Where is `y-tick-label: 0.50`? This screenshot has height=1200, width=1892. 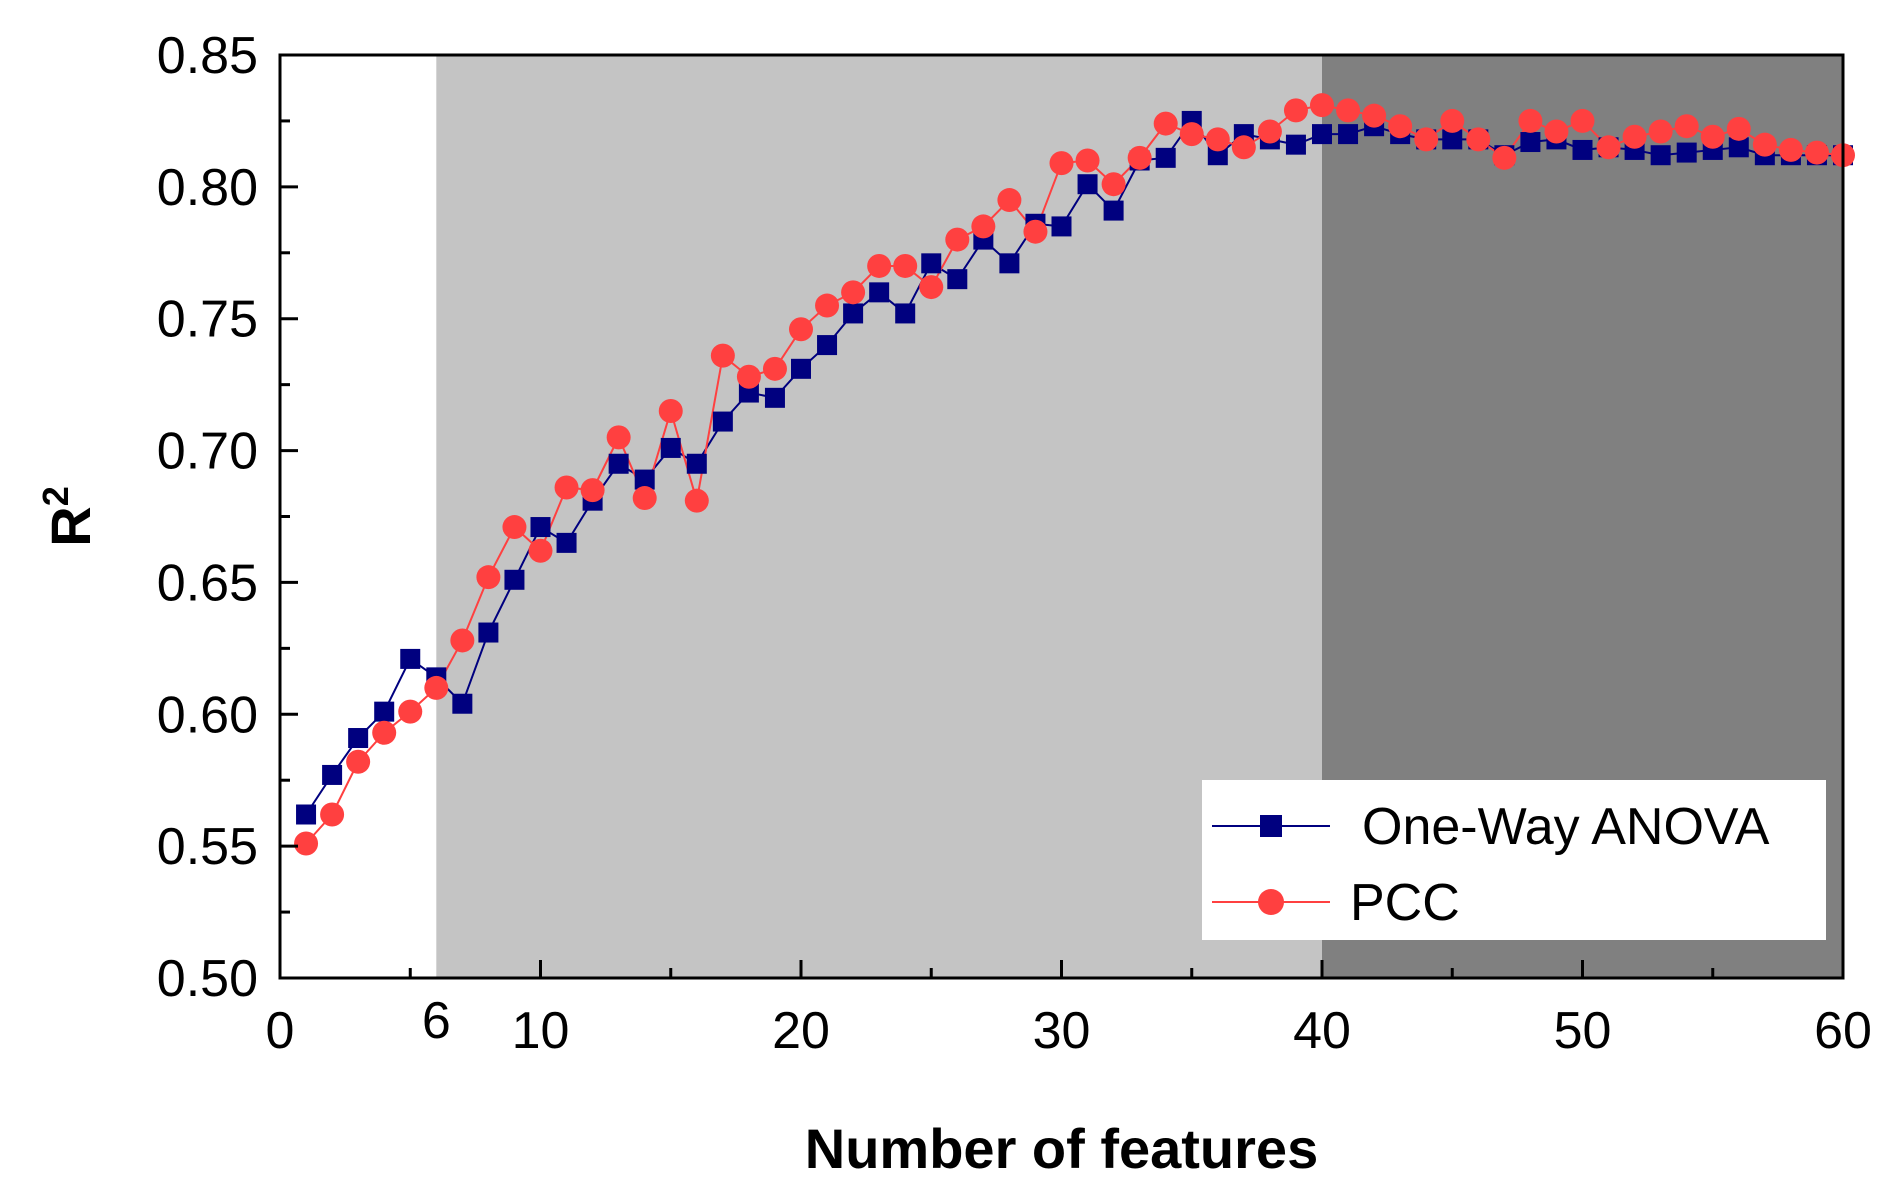 y-tick-label: 0.50 is located at coordinates (207, 979).